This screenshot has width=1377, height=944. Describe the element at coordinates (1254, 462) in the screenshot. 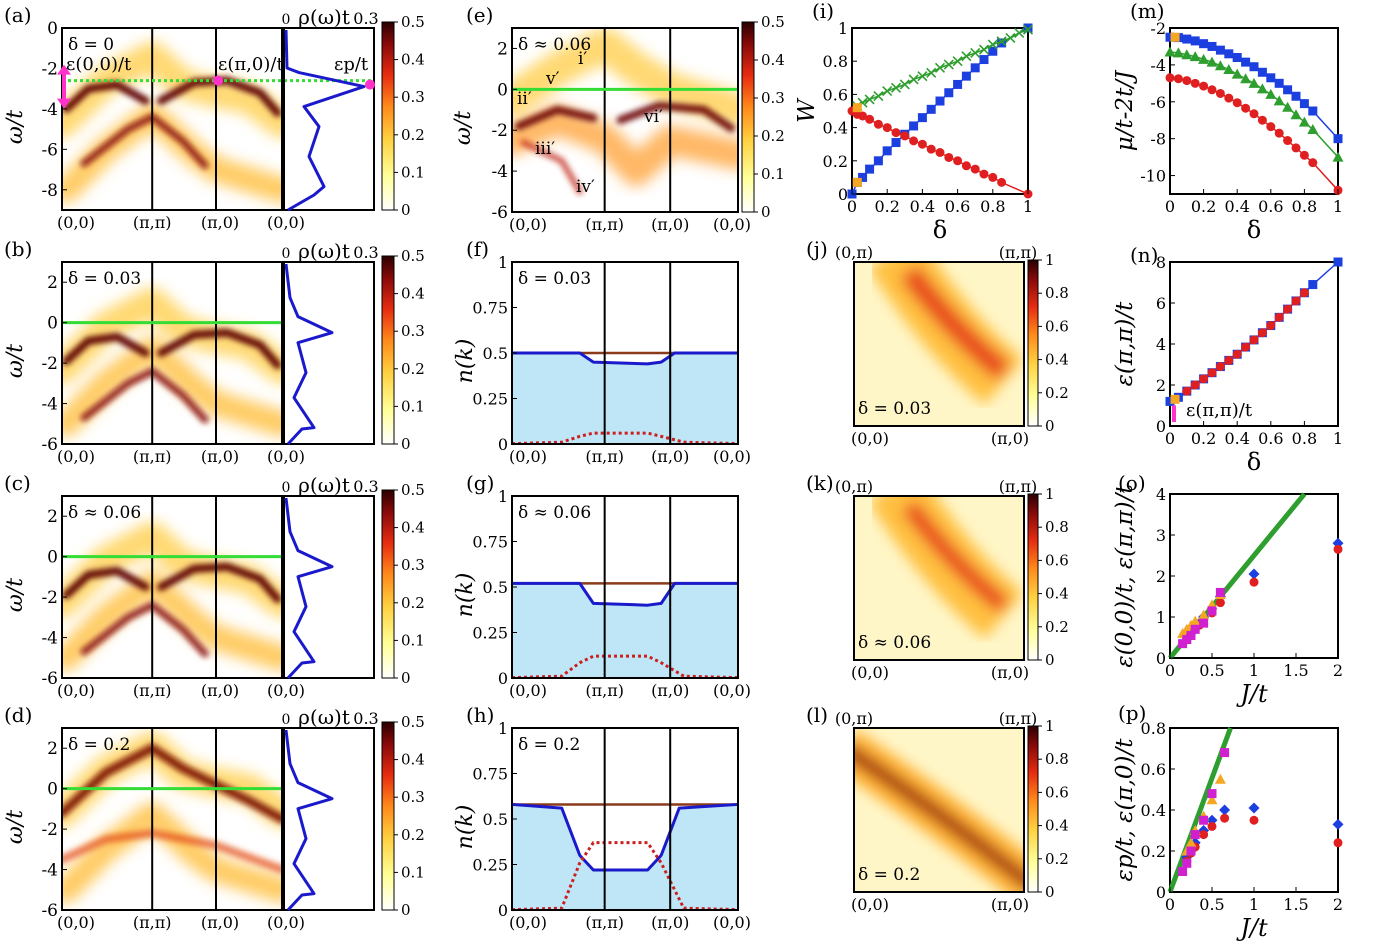

I see `x-axis-label: δ` at that location.